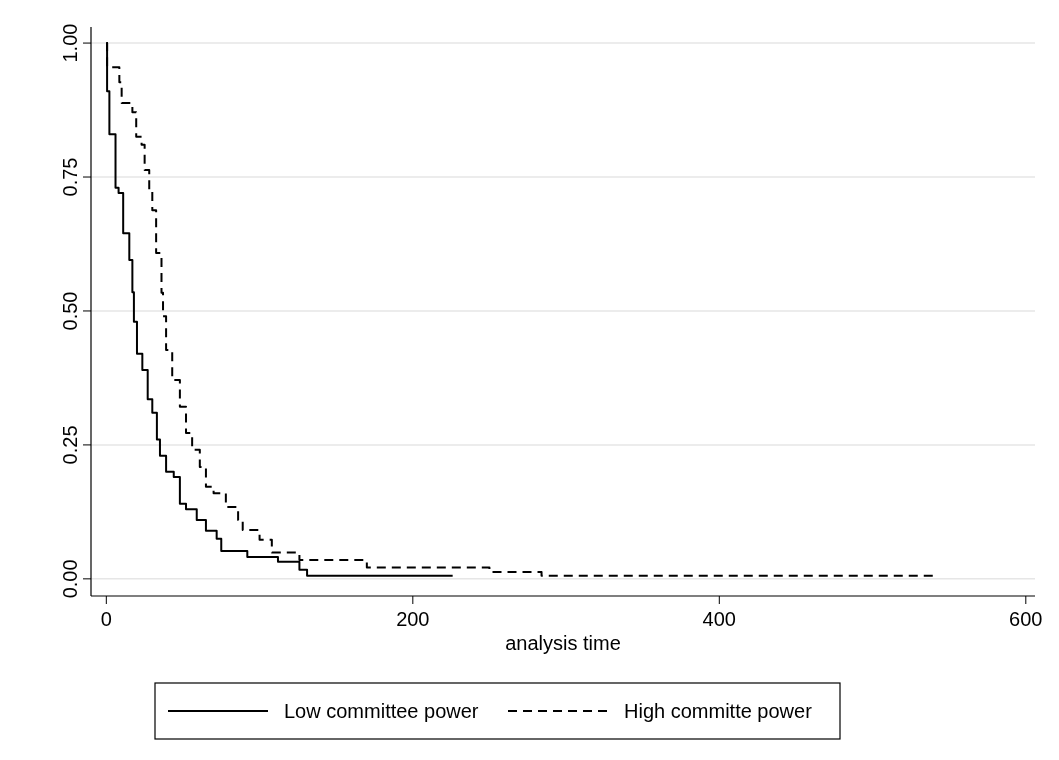 Image resolution: width=1059 pixels, height=760 pixels. Describe the element at coordinates (719, 619) in the screenshot. I see `x-tick-label: 400` at that location.